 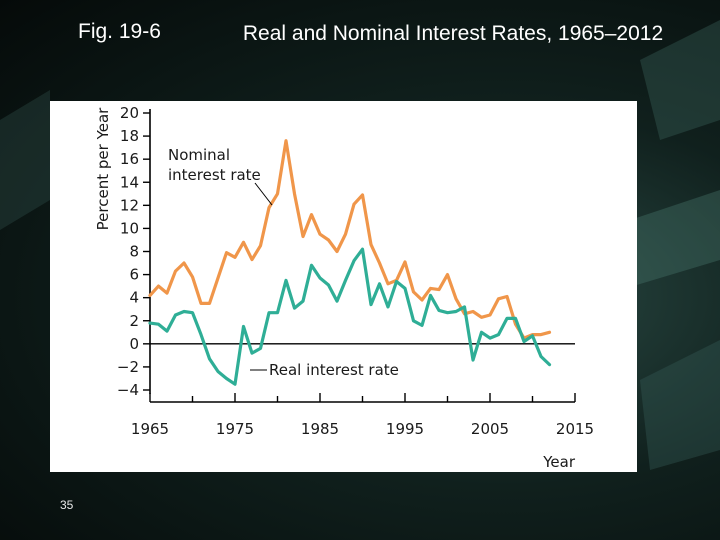 What do you see at coordinates (128, 367) in the screenshot?
I see `y-tick-label: −2` at bounding box center [128, 367].